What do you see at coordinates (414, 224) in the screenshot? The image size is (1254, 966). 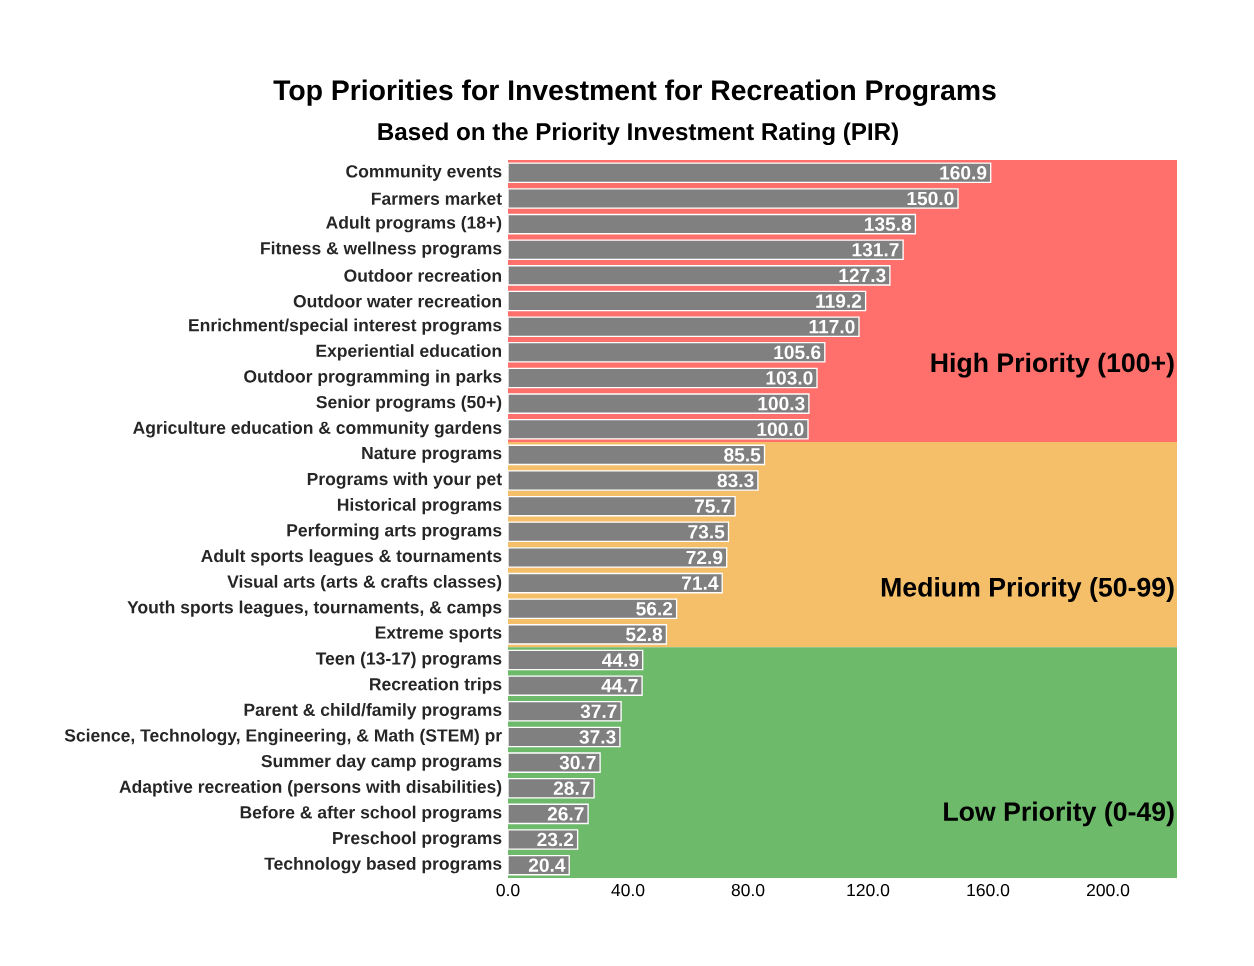 I see `y-tick-label: Adult programs (18+)` at bounding box center [414, 224].